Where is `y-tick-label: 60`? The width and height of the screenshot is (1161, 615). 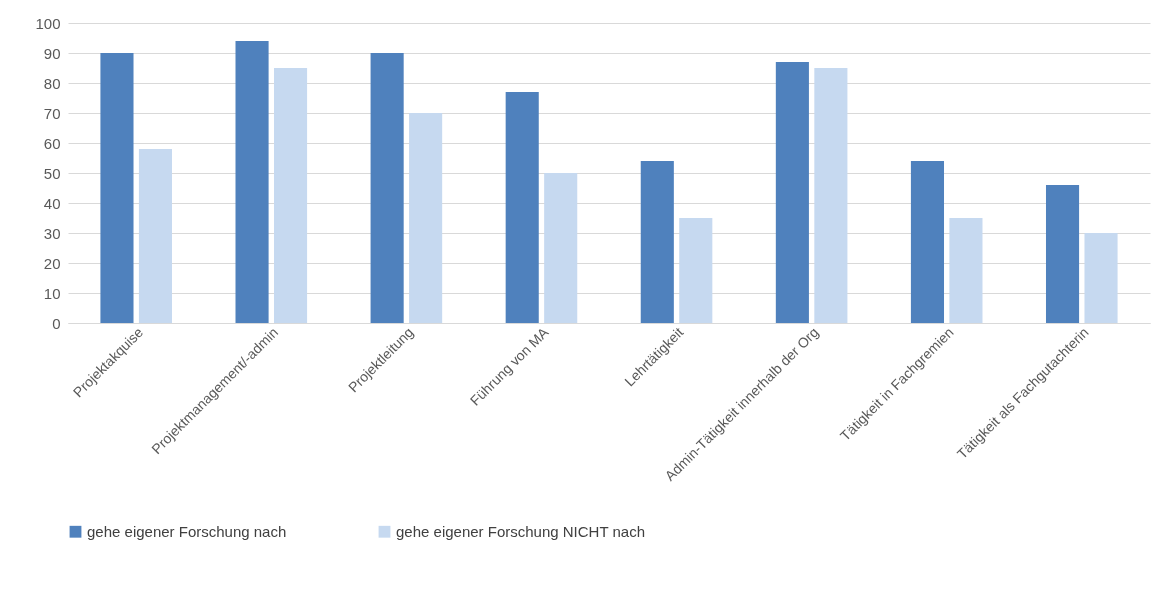 y-tick-label: 60 is located at coordinates (52, 143).